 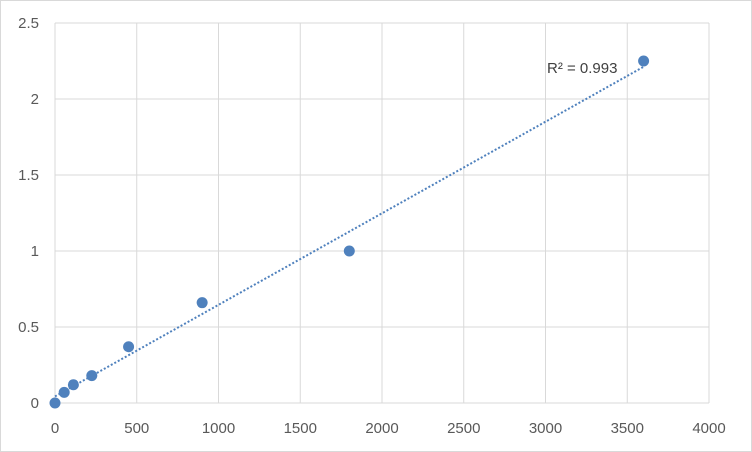 I want to click on x-tick-label: 1000, so click(x=218, y=428).